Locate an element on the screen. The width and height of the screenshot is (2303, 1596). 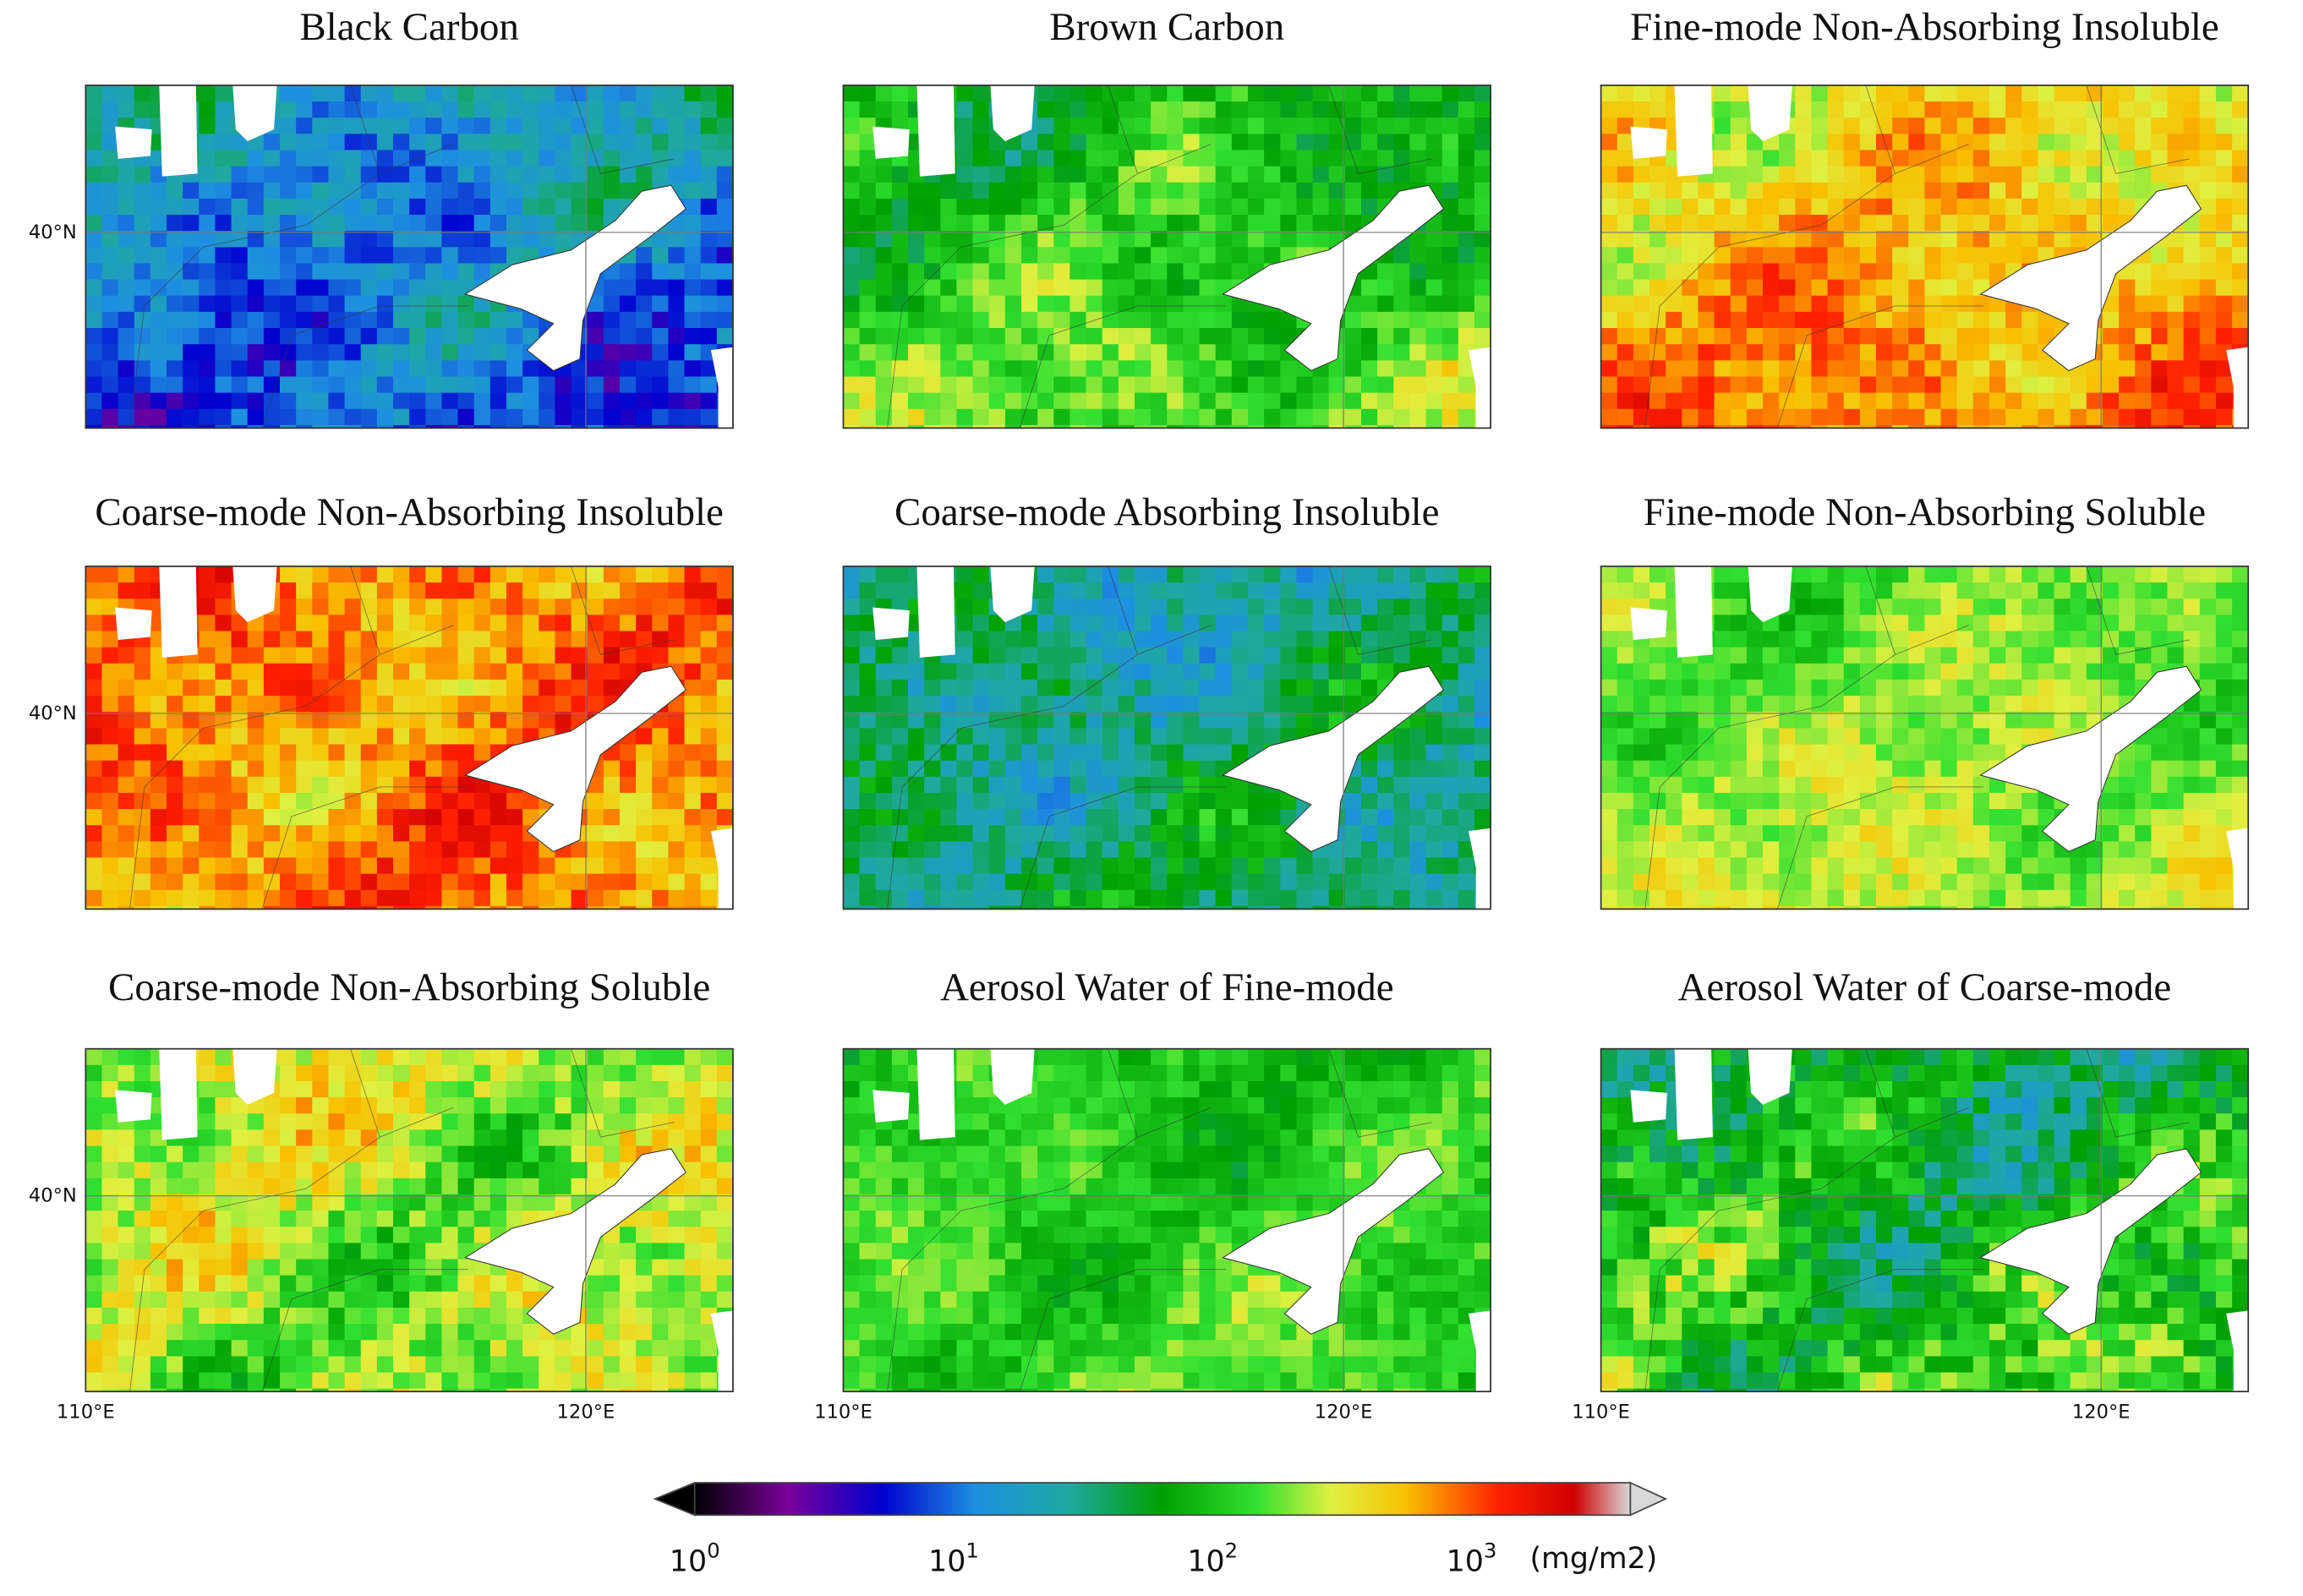
bohai-sea is located at coordinates (2090, 278).